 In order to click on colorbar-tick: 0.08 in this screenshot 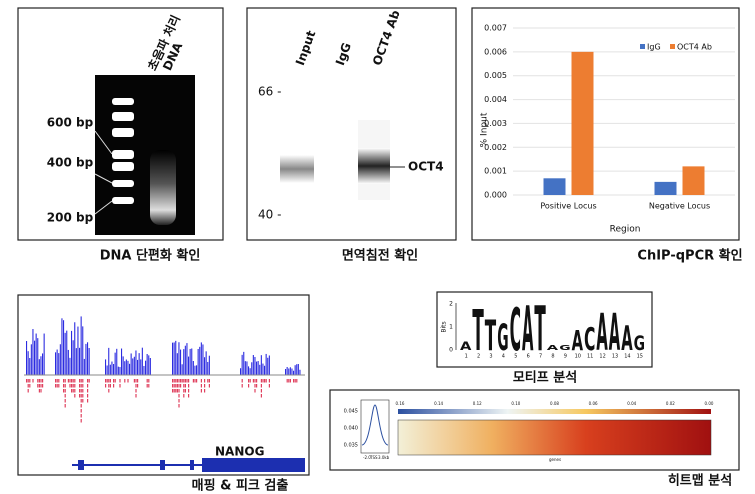, I will do `click(554, 403)`.